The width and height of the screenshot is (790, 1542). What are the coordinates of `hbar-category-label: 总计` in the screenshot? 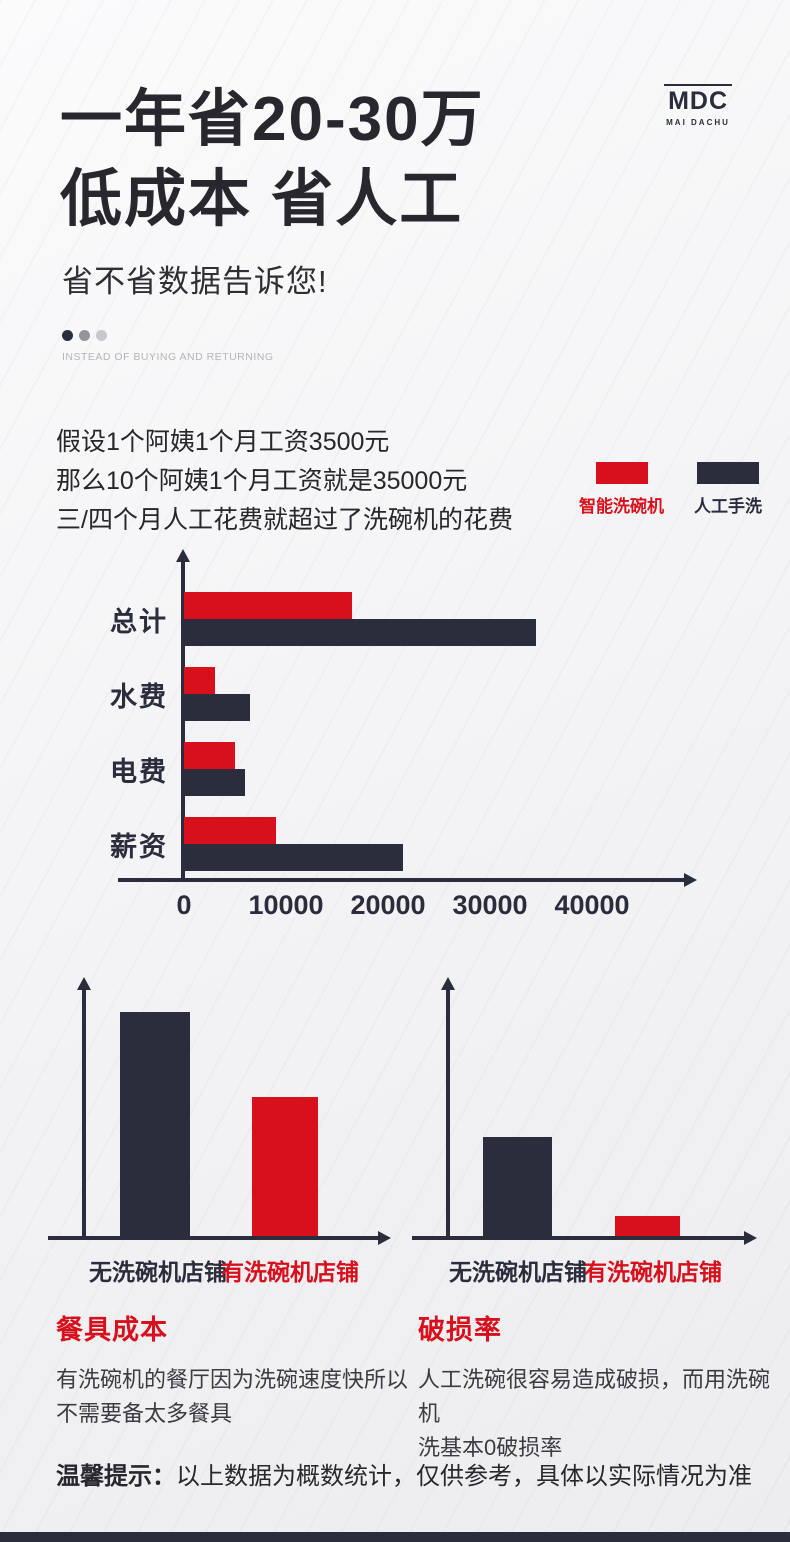 It's located at (139, 621).